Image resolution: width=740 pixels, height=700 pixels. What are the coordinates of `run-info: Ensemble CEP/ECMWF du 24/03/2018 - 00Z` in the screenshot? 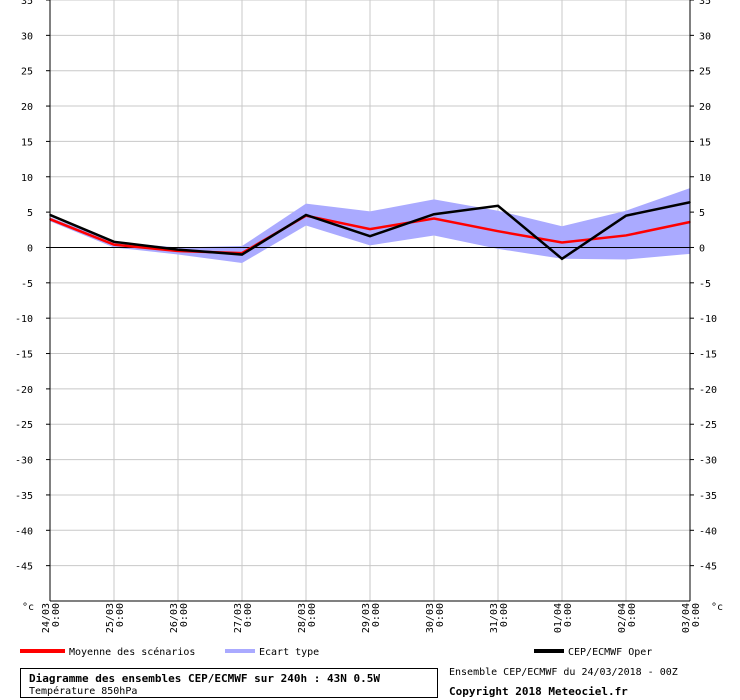 It's located at (563, 672).